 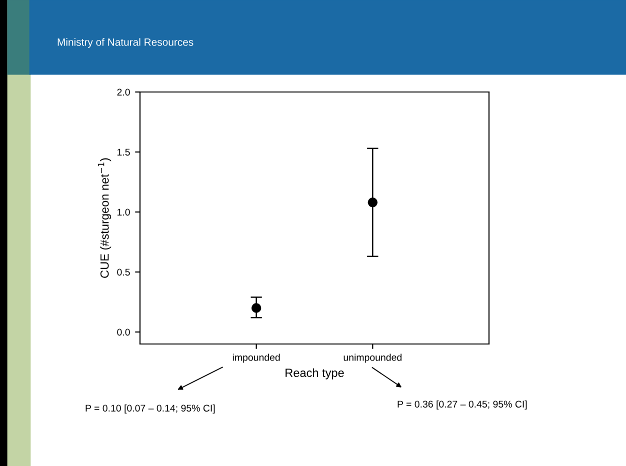 I want to click on y-tick-label: 0.0, so click(x=123, y=332).